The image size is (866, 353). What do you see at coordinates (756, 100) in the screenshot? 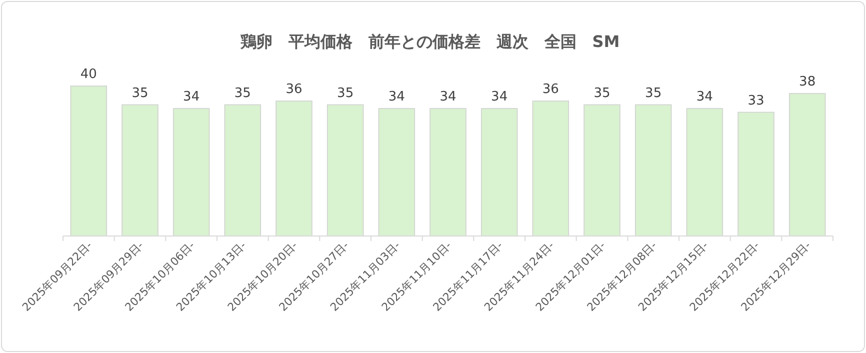
I see `data-label: 33` at bounding box center [756, 100].